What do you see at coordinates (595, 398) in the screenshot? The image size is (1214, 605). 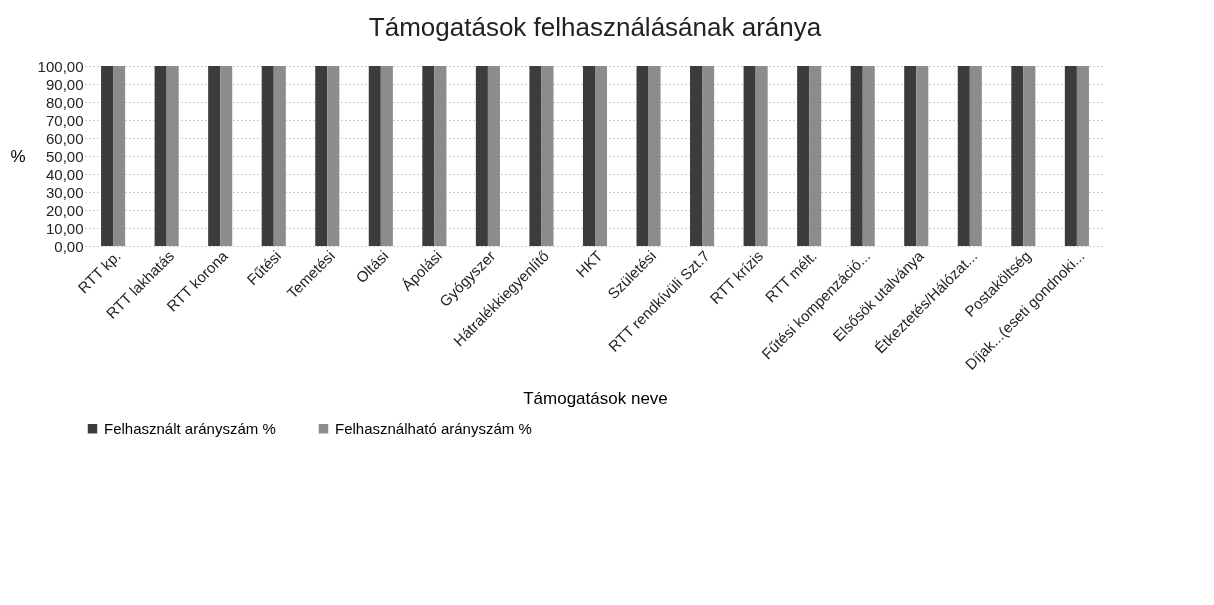 I see `x-axis-title: Támogatások neve` at bounding box center [595, 398].